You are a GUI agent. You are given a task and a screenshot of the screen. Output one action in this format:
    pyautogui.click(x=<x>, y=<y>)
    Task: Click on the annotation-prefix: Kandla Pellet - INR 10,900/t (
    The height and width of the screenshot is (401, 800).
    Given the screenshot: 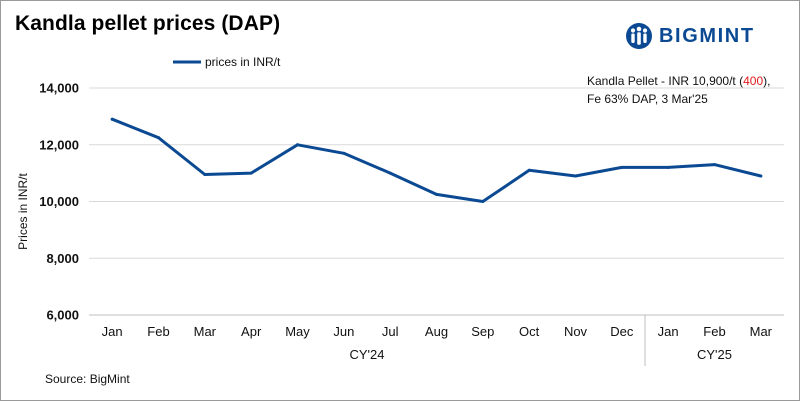 What is the action you would take?
    pyautogui.click(x=665, y=81)
    